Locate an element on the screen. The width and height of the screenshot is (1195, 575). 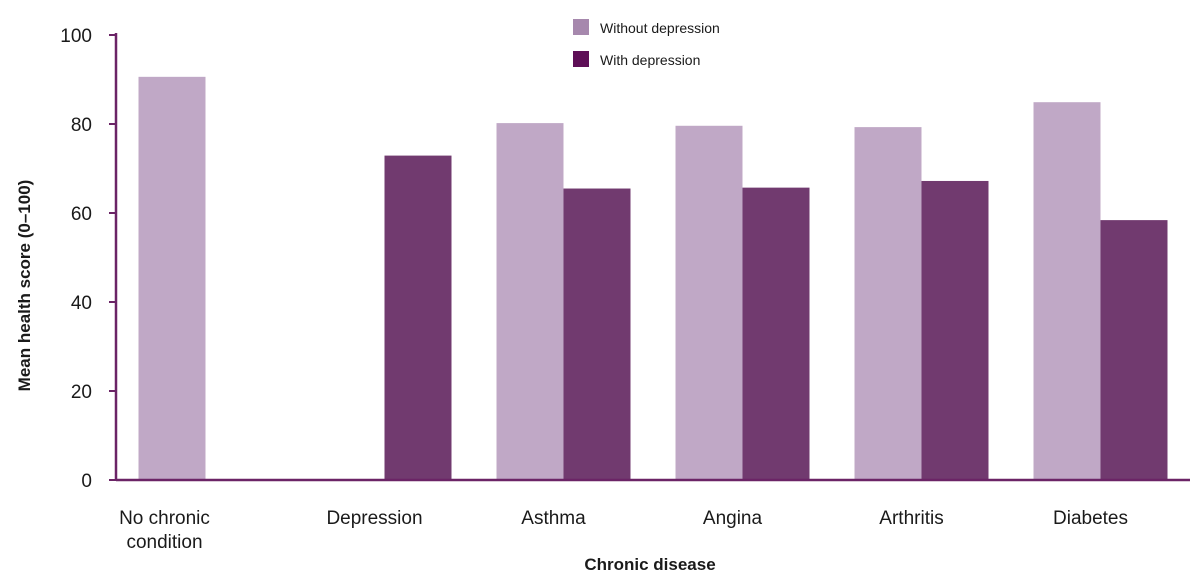
y-tick-label: 100 is located at coordinates (76, 36).